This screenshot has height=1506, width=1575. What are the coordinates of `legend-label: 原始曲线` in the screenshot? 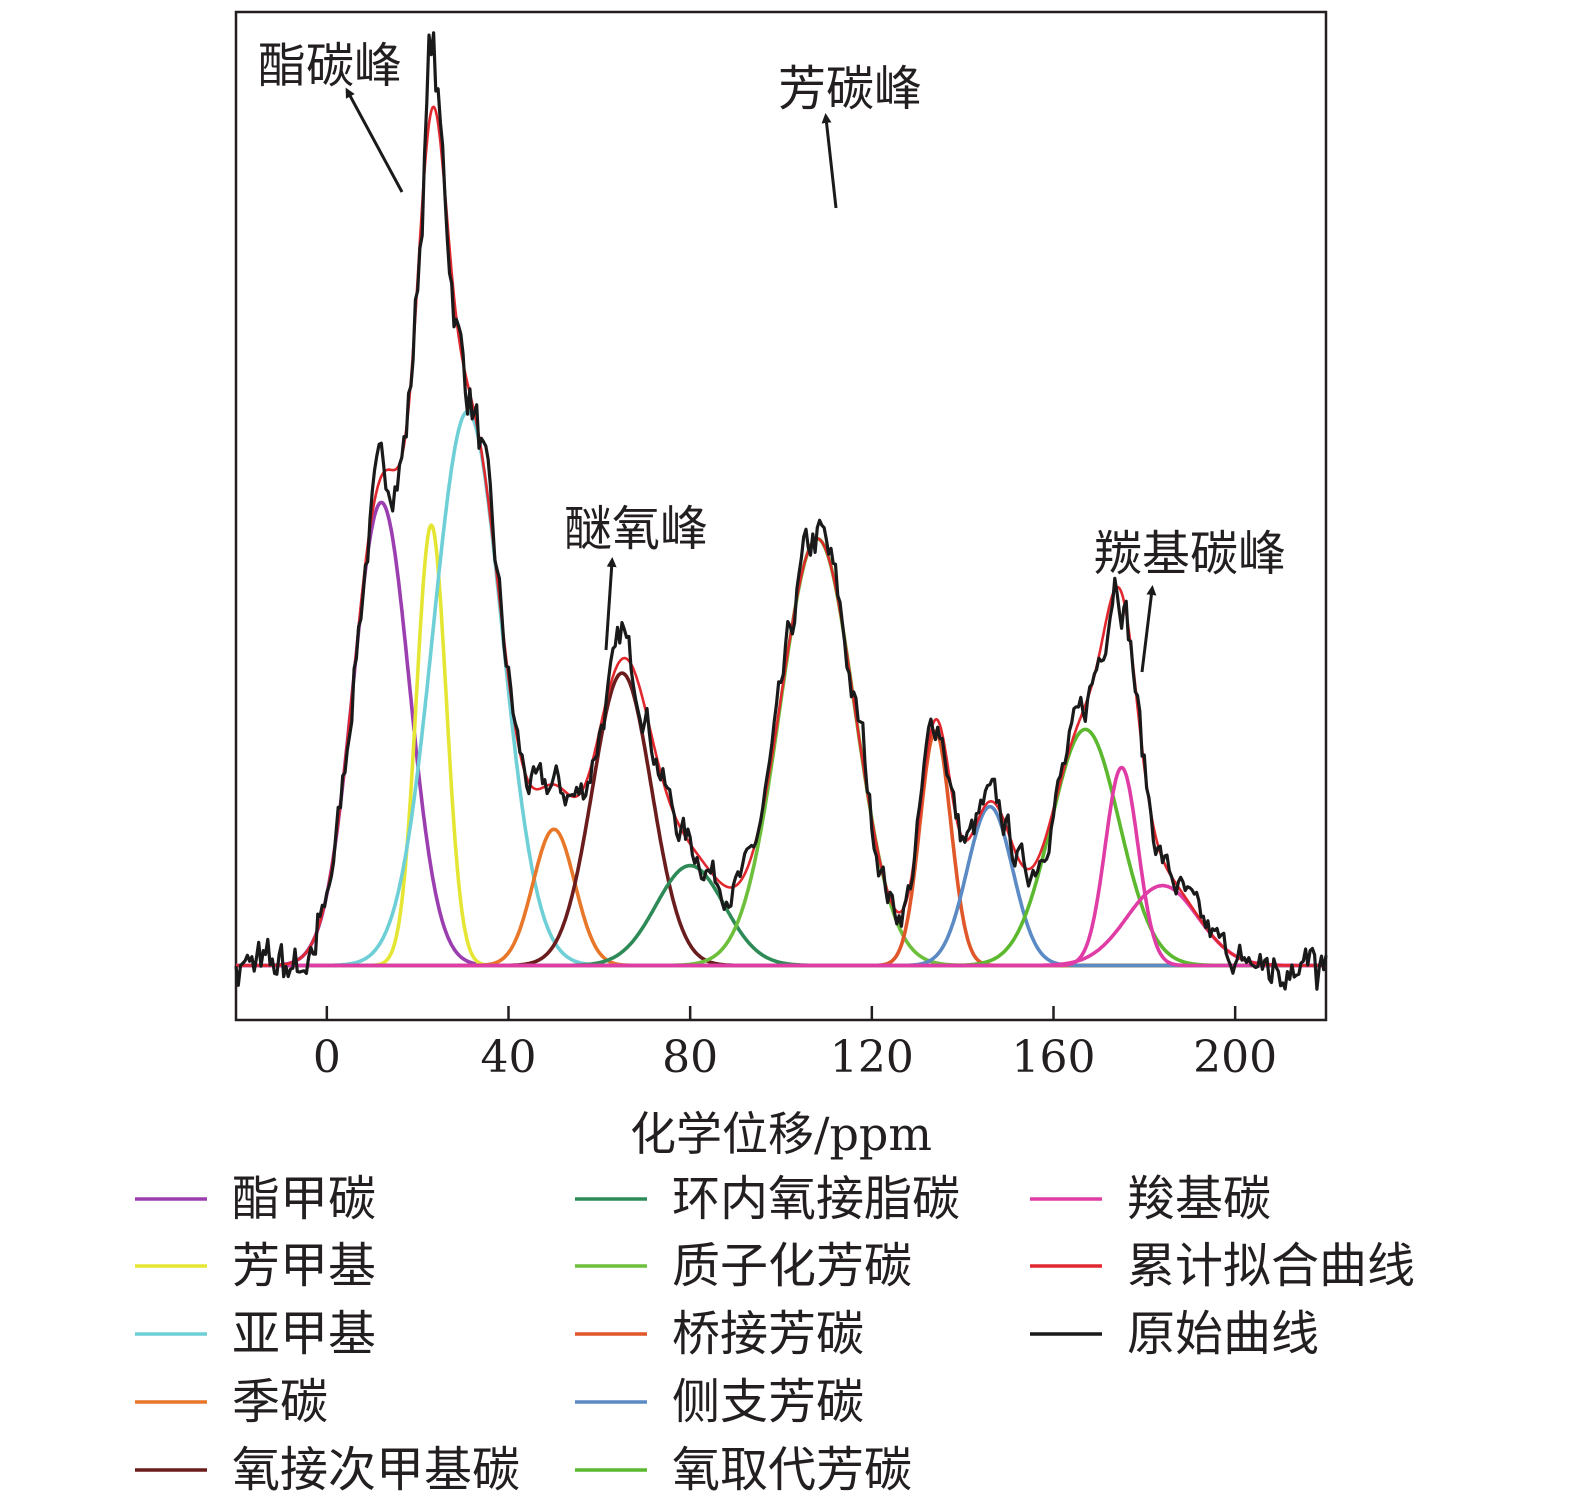 It's located at (1223, 1334).